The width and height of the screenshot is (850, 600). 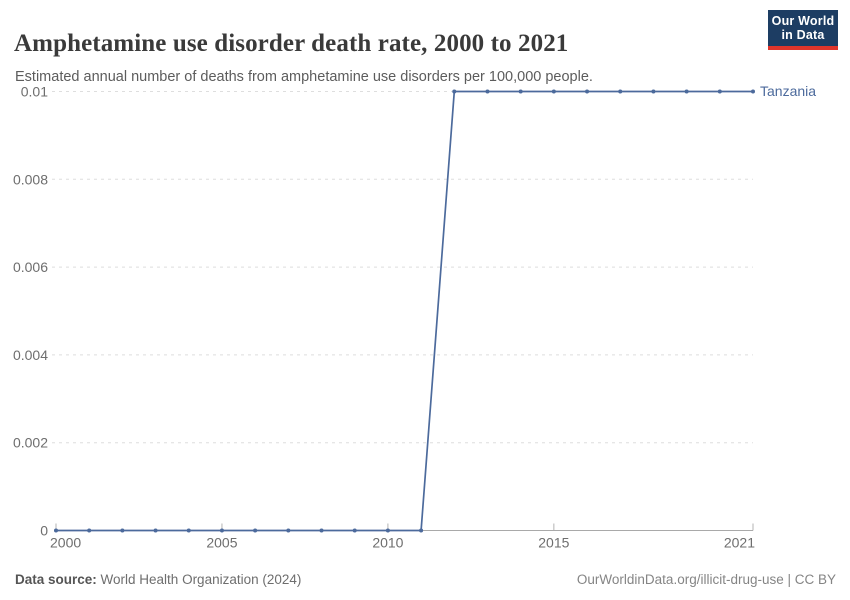 I want to click on data-source-value: World Health Organization (2024), so click(x=199, y=579).